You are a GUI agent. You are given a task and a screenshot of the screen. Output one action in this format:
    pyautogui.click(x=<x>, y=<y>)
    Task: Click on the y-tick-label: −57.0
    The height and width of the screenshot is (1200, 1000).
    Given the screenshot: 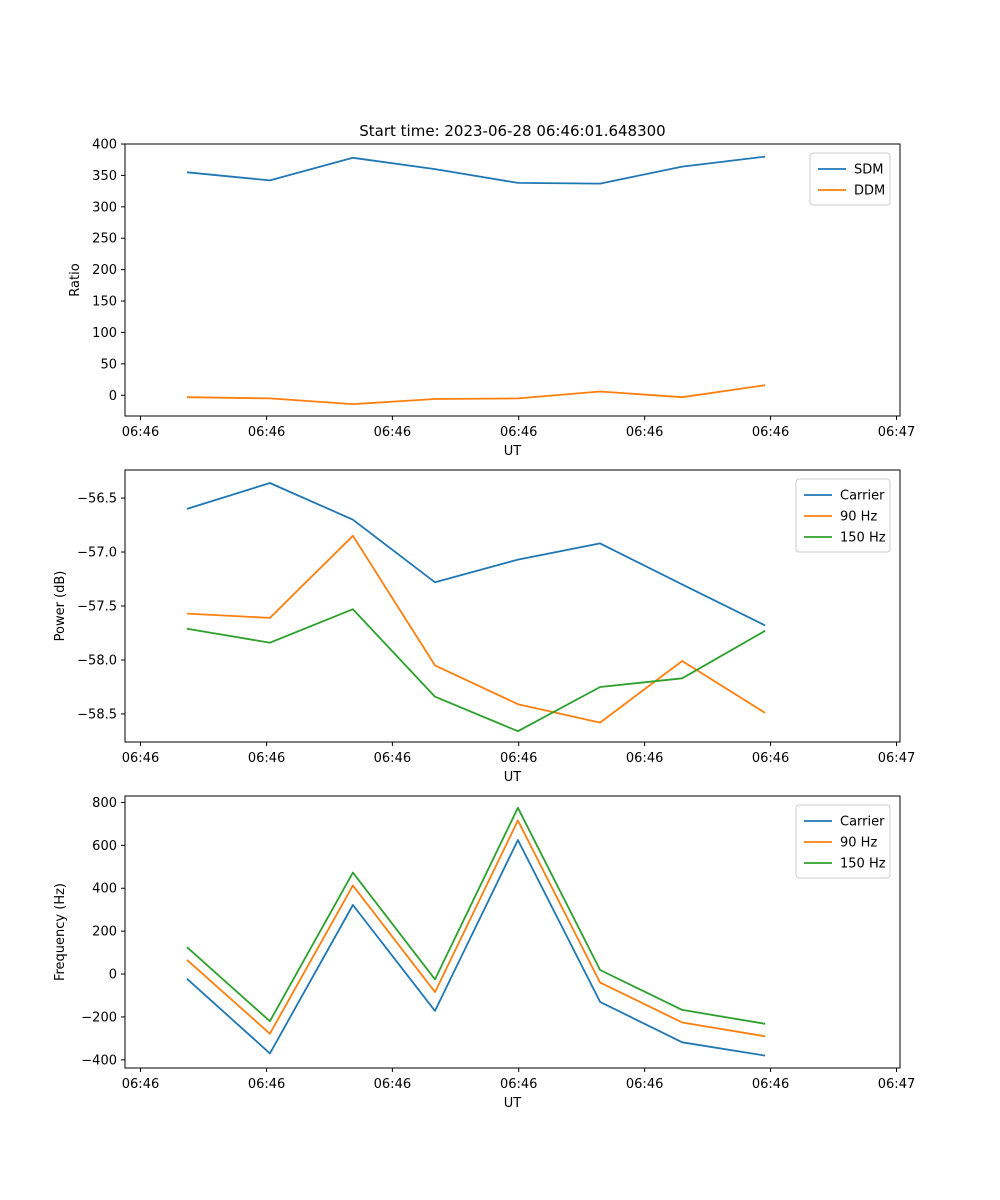 What is the action you would take?
    pyautogui.click(x=97, y=553)
    